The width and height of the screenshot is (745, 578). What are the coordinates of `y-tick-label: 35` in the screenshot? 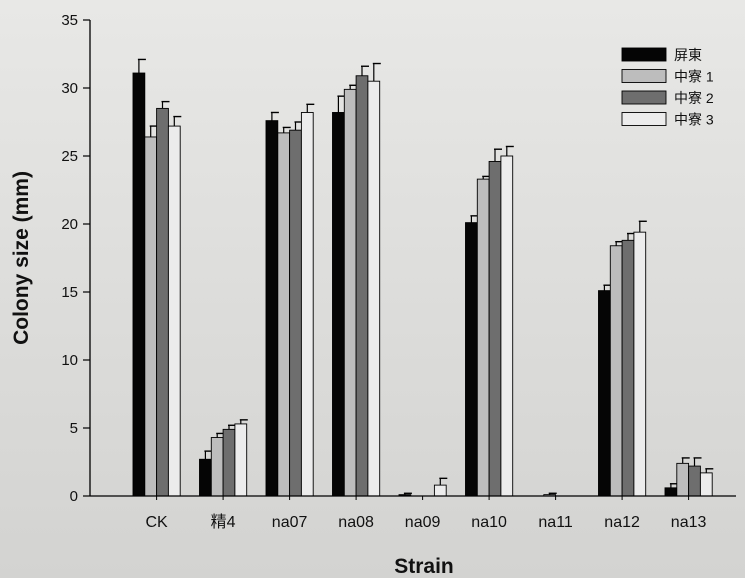 It's located at (69, 20).